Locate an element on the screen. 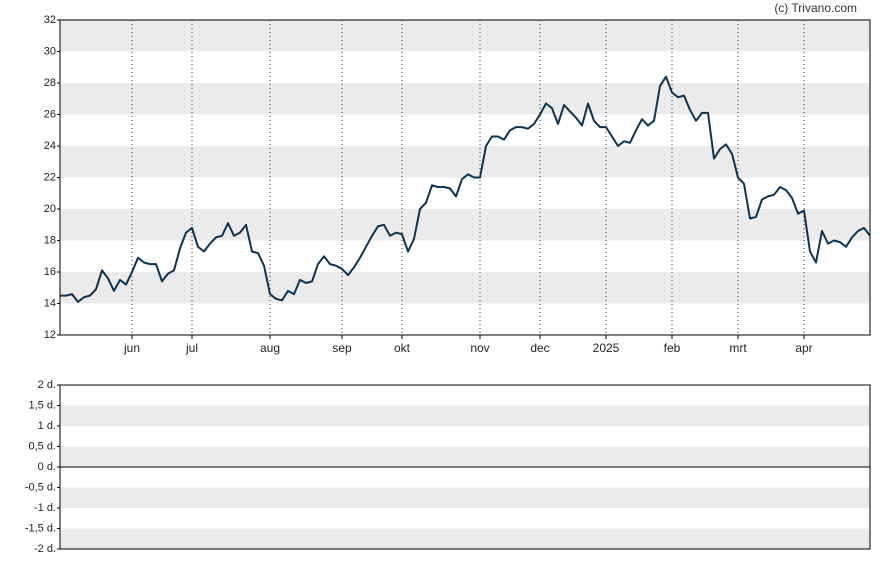 This screenshot has height=565, width=888. x-tick-label: jul is located at coordinates (191, 348).